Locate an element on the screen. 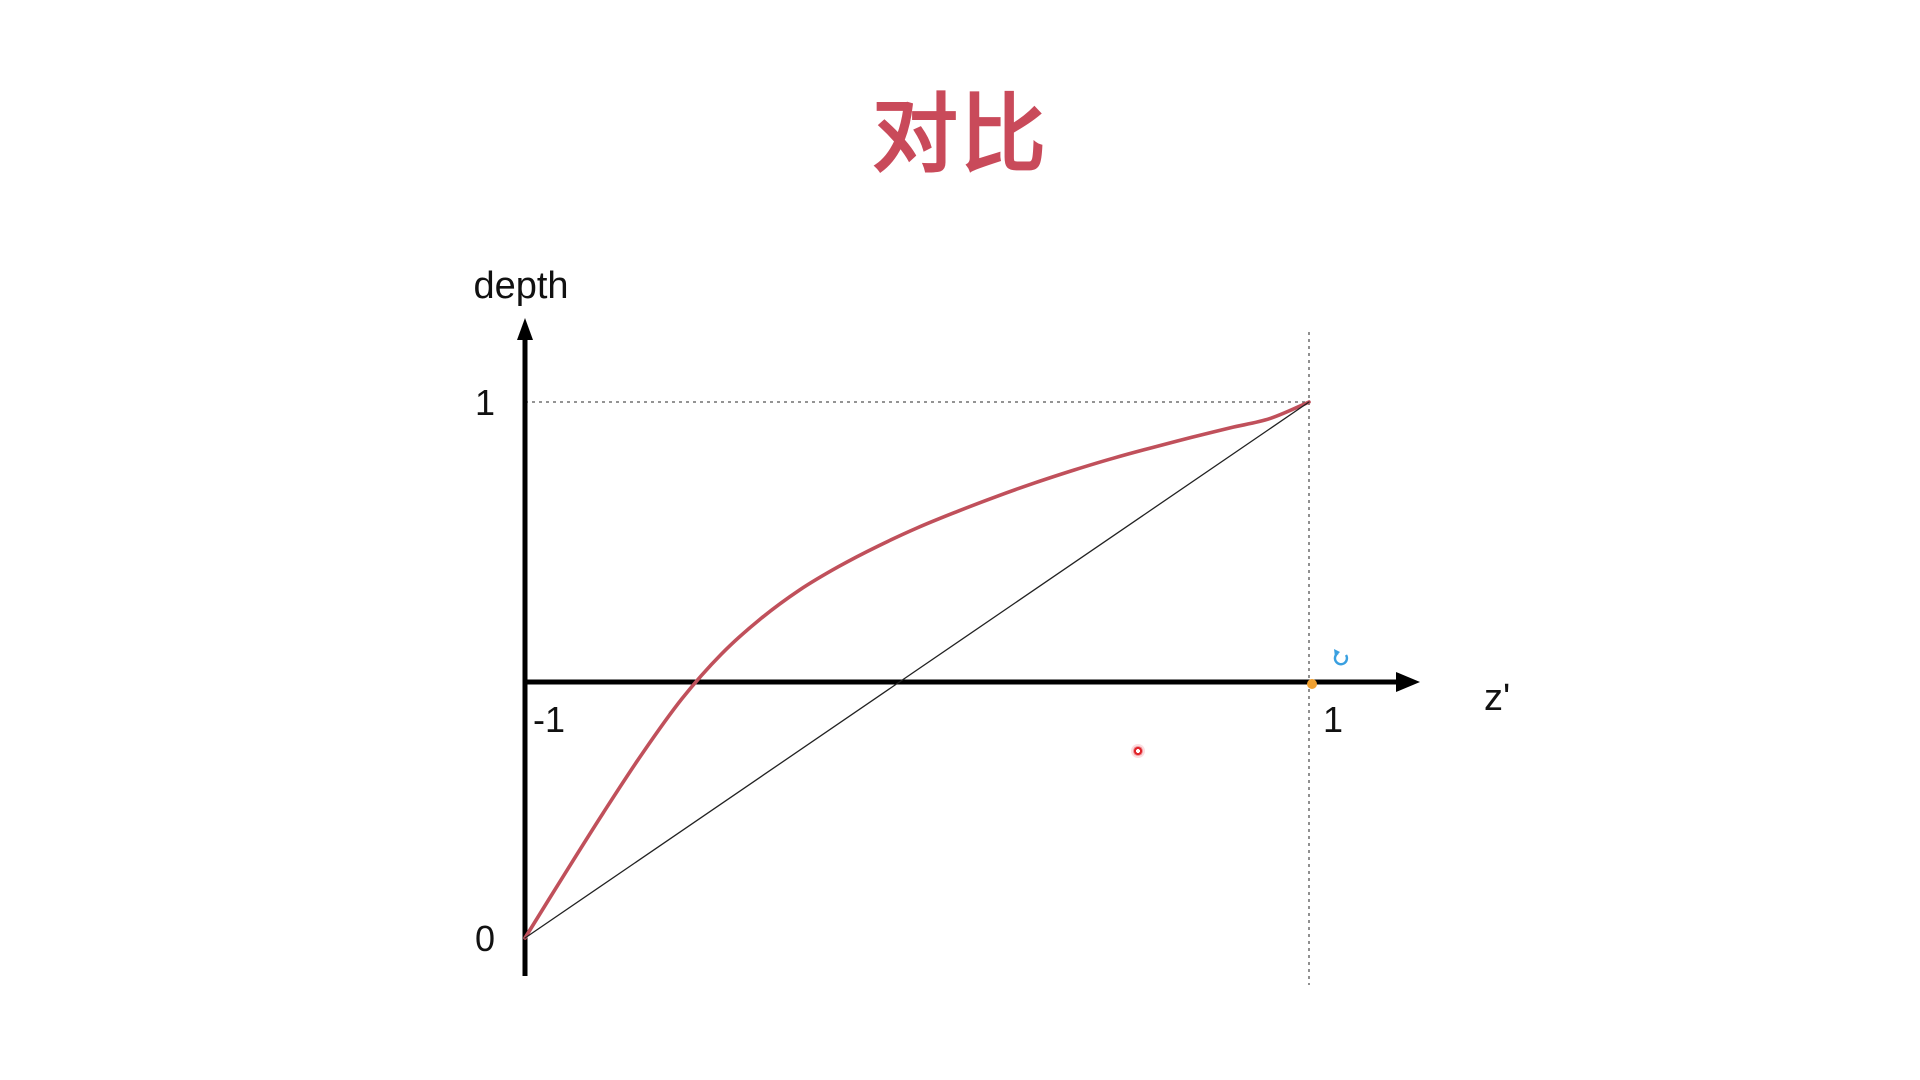 The height and width of the screenshot is (1080, 1920). y-tick-label: 1 is located at coordinates (485, 402).